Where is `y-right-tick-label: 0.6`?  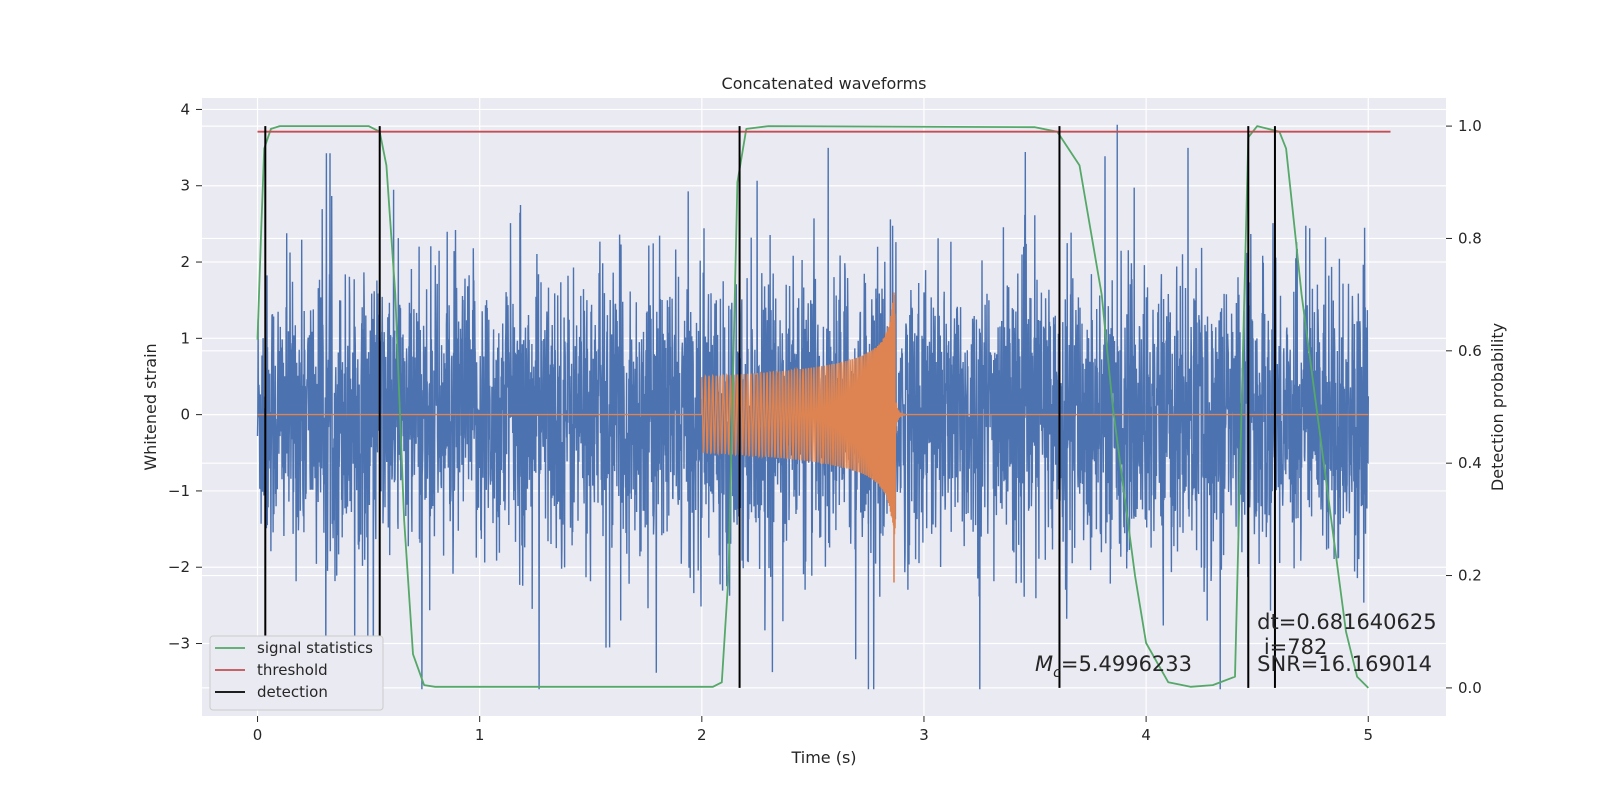
y-right-tick-label: 0.6 is located at coordinates (1470, 351).